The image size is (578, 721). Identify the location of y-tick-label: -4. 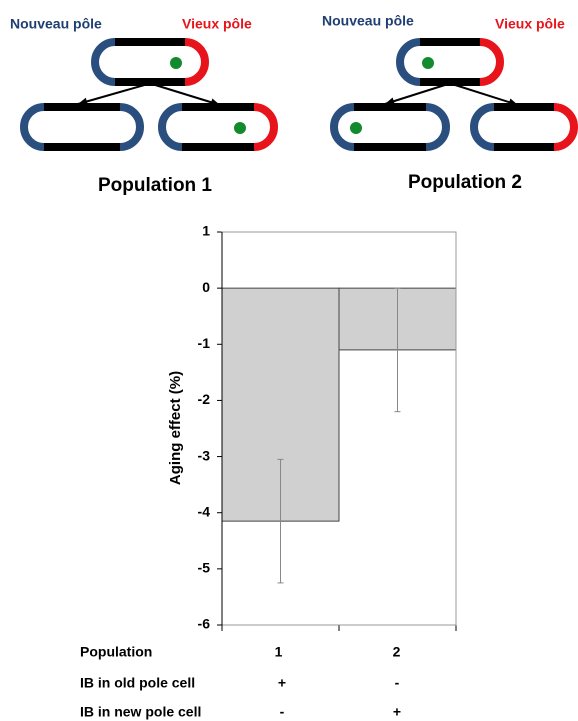
(204, 511).